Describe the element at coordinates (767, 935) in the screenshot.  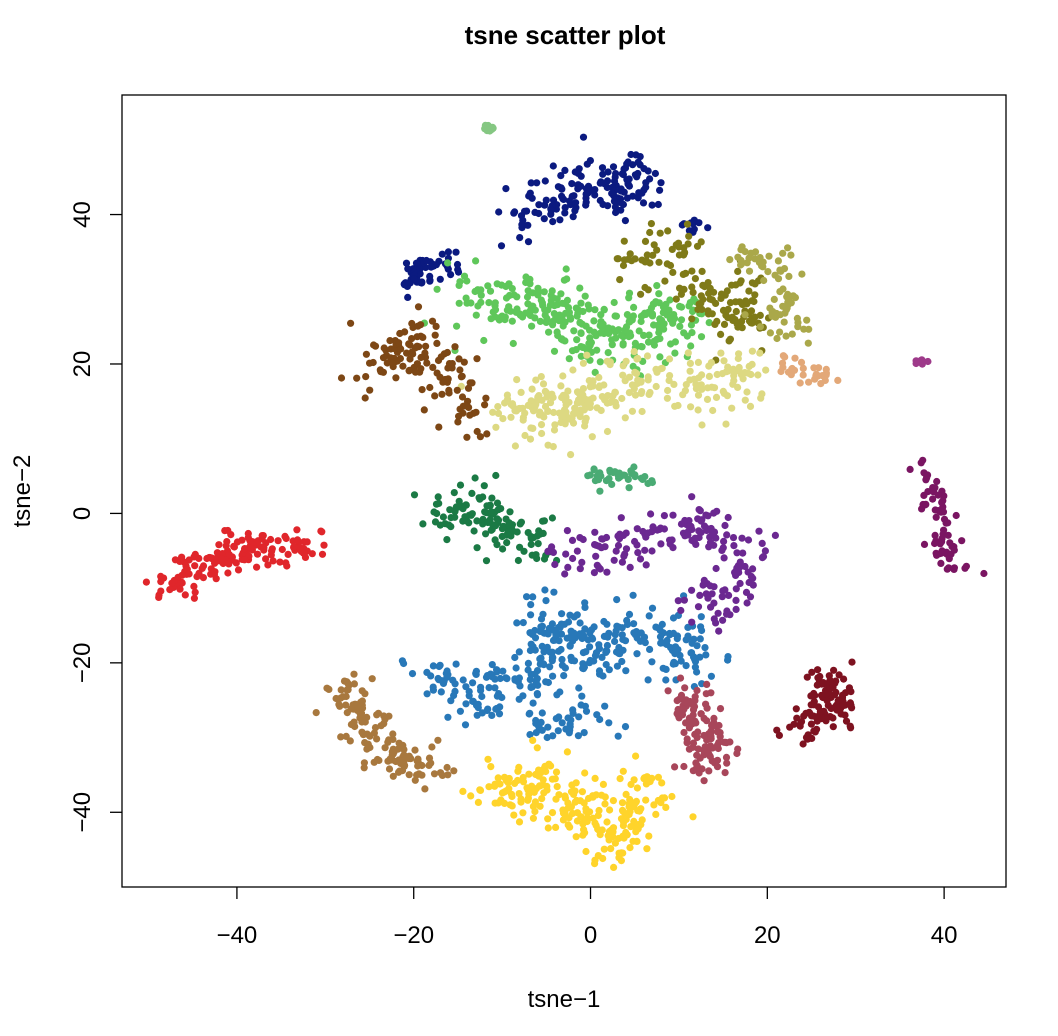
I see `x-tick-label: 20` at that location.